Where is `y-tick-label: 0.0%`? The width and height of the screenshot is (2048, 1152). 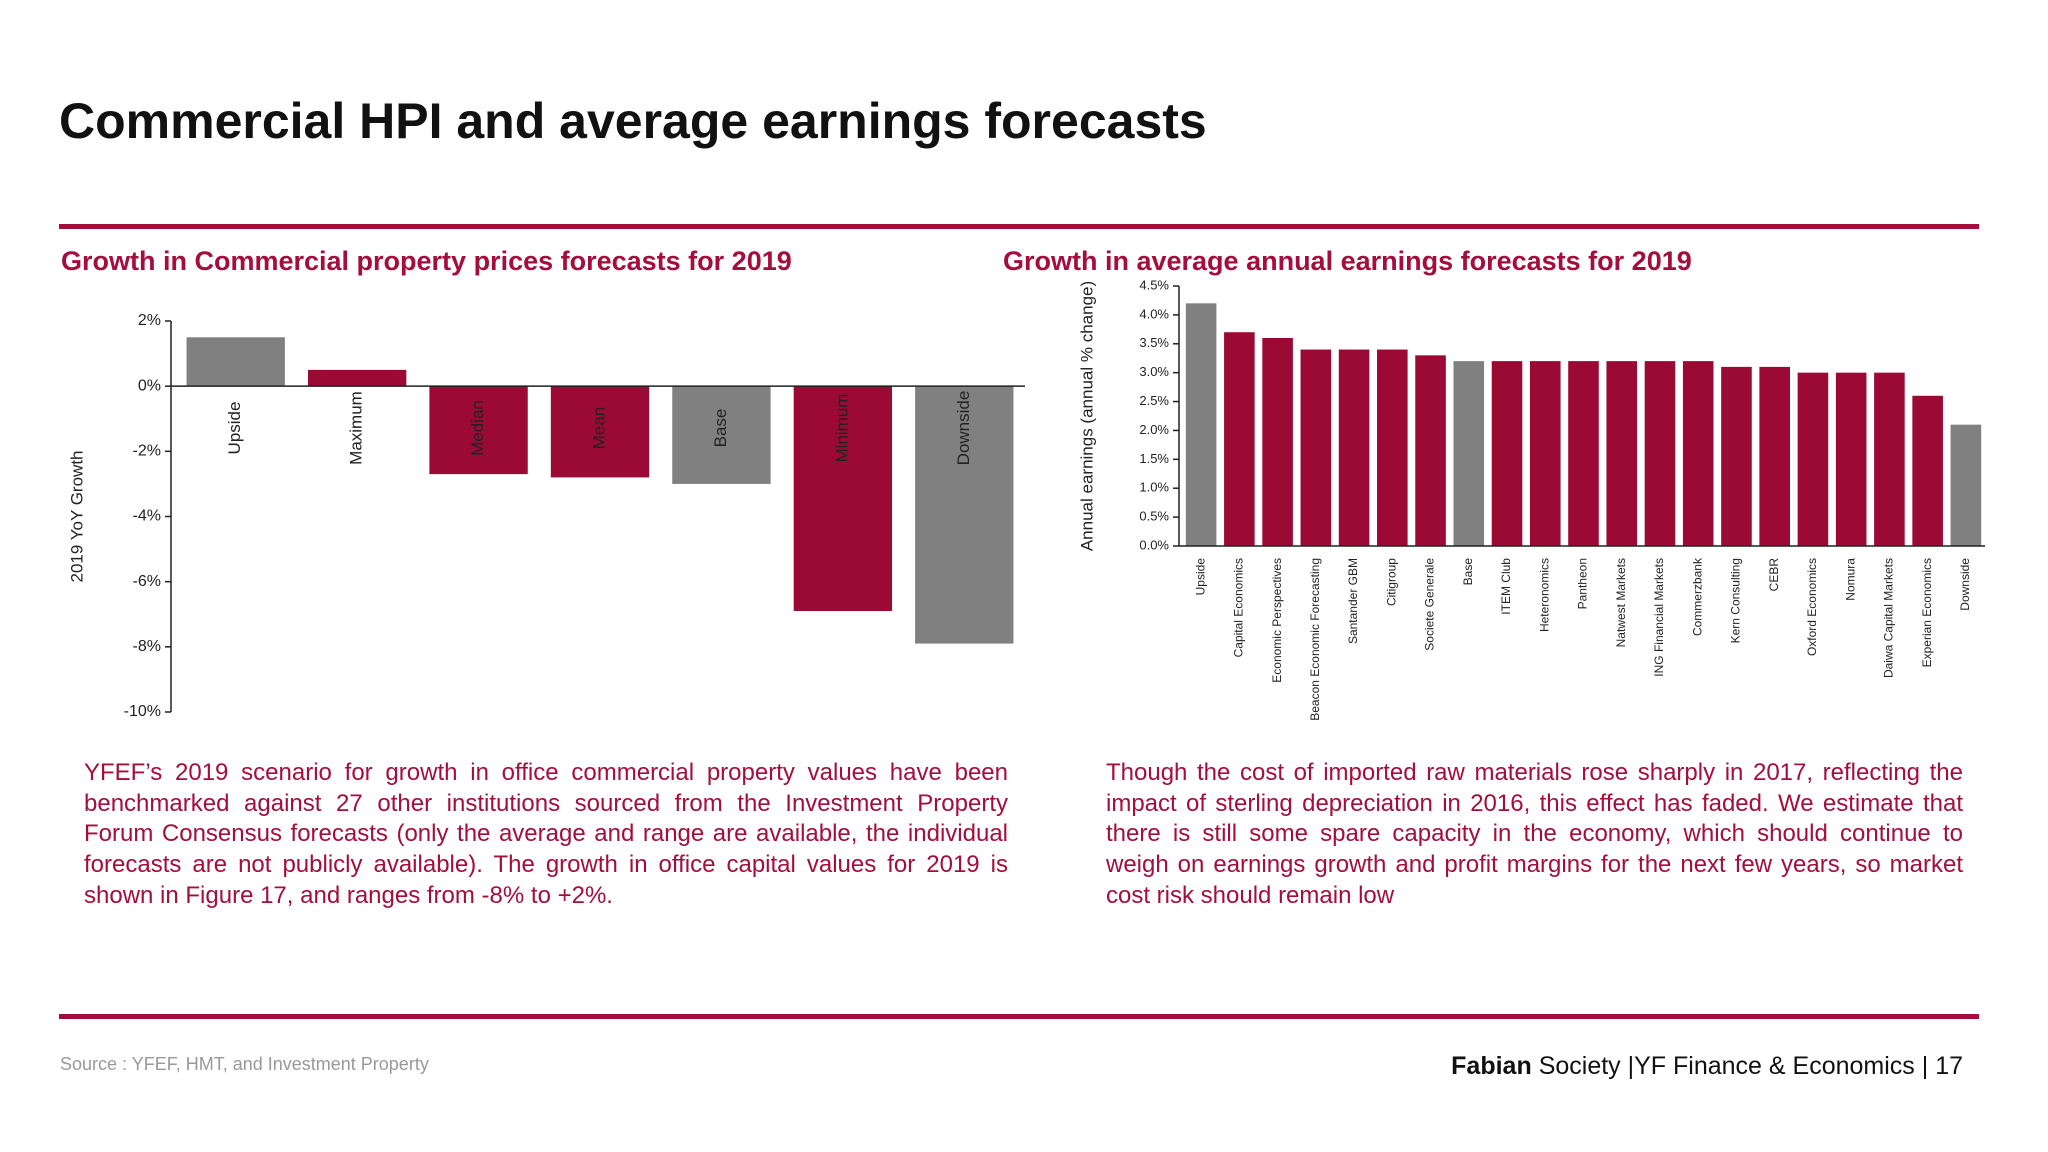
y-tick-label: 0.0% is located at coordinates (1154, 544).